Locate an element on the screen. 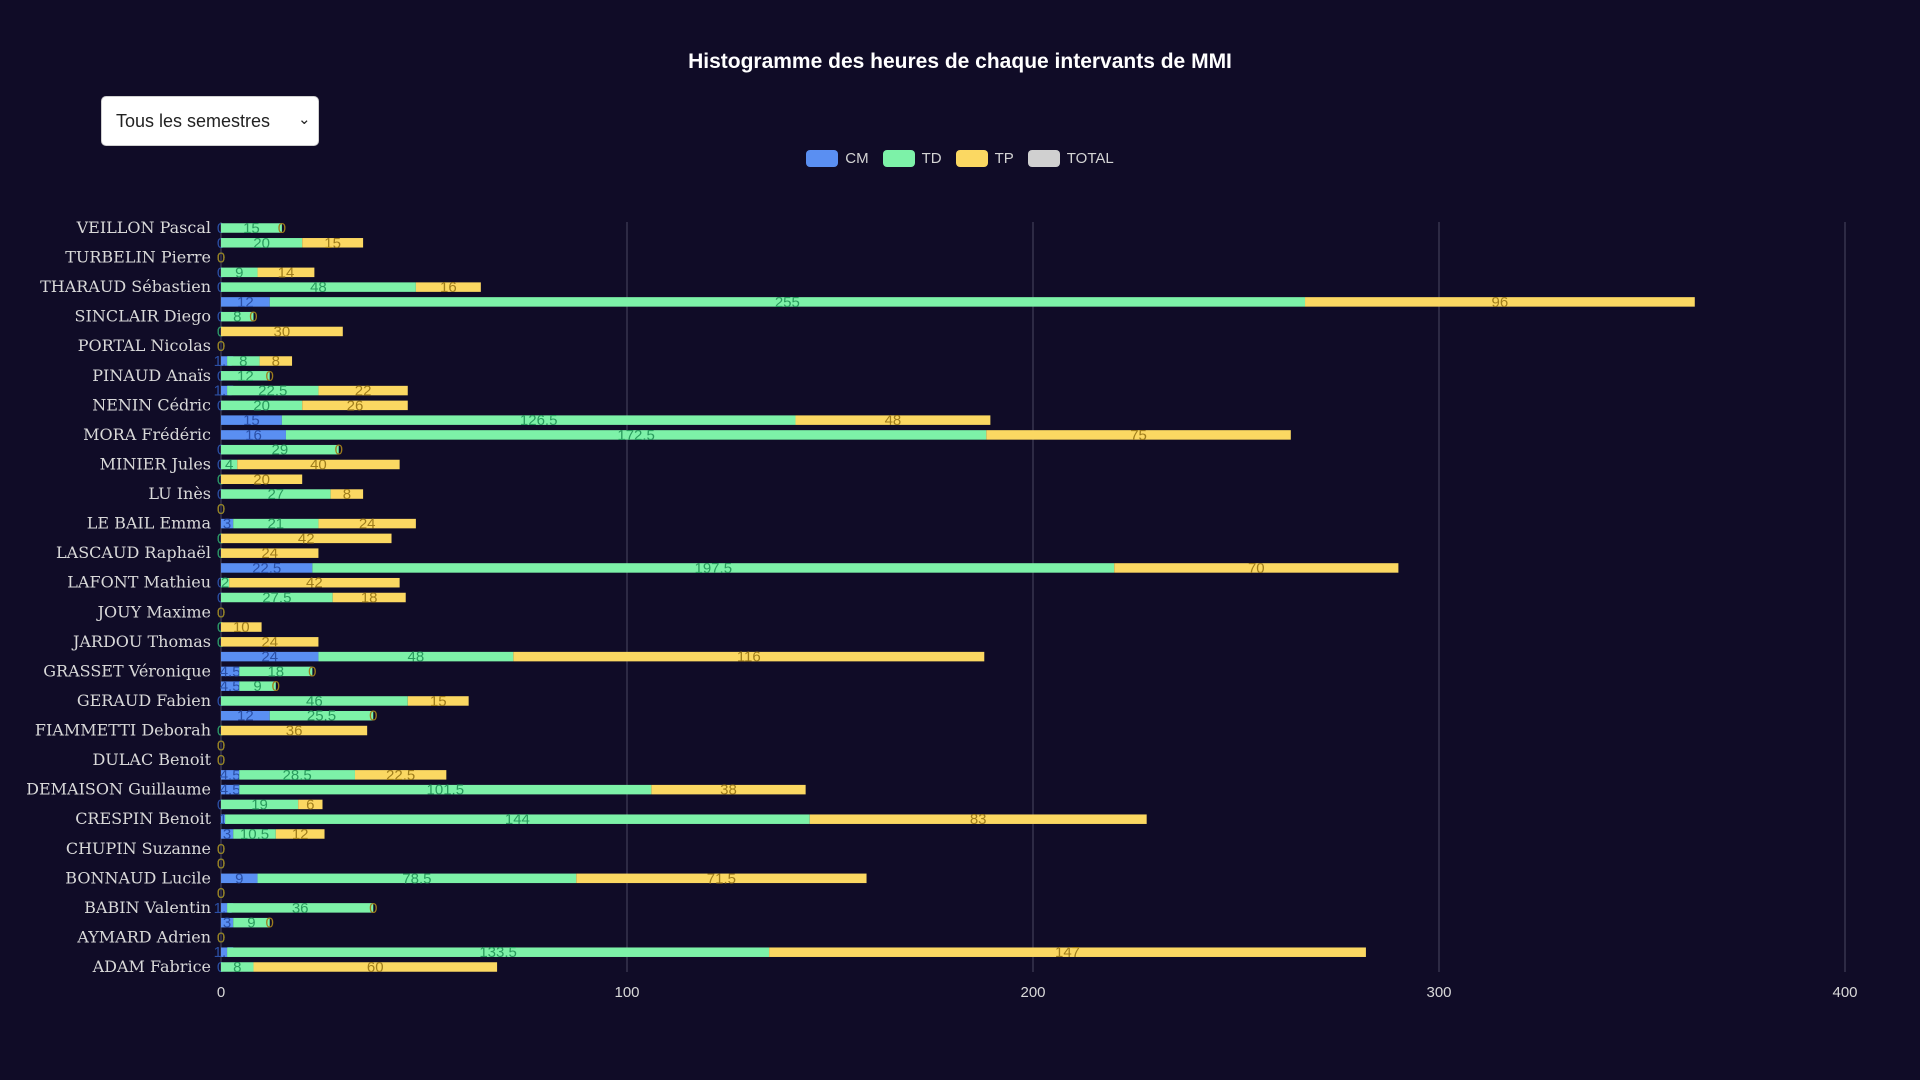 Image resolution: width=1920 pixels, height=1080 pixels. legend-item-td: TD is located at coordinates (912, 158).